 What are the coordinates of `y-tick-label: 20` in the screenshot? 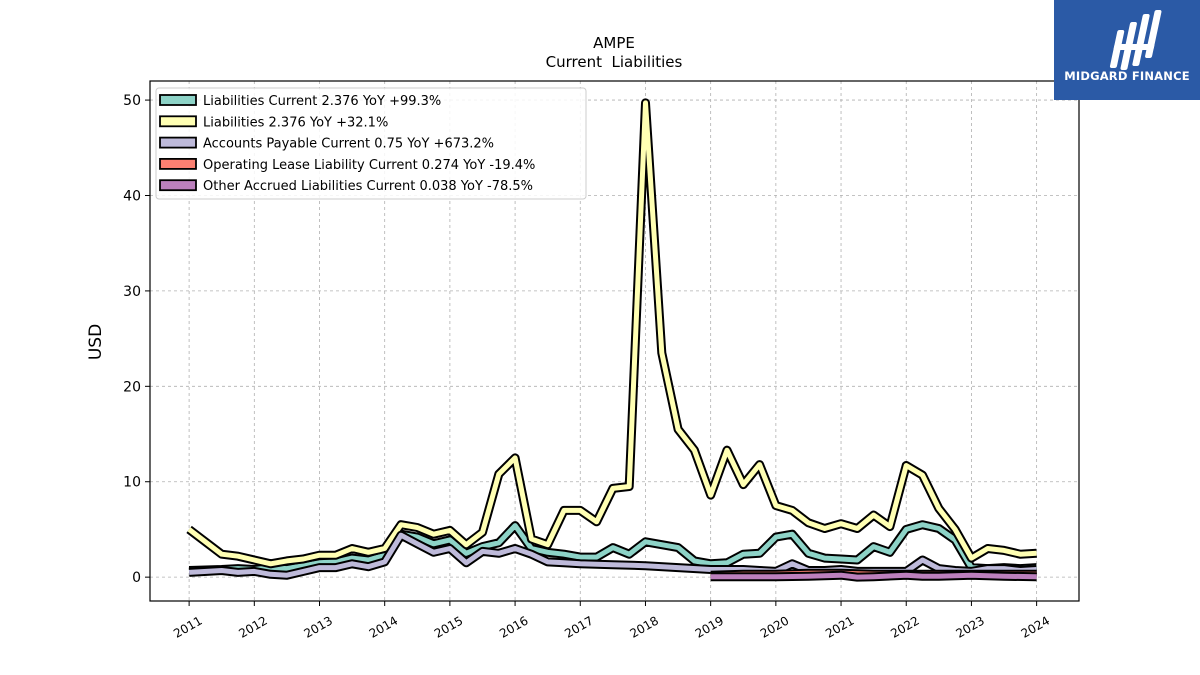 It's located at (132, 387).